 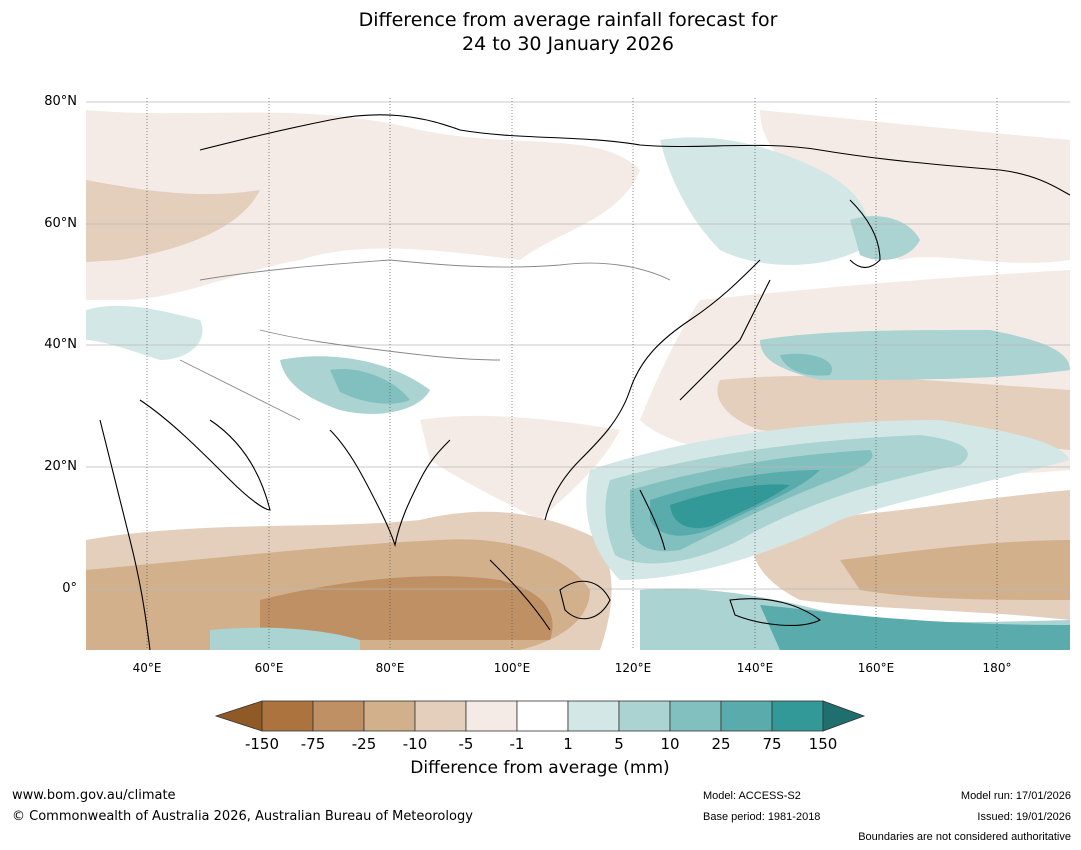 I want to click on lat-label-40n: 40°N, so click(x=60, y=344).